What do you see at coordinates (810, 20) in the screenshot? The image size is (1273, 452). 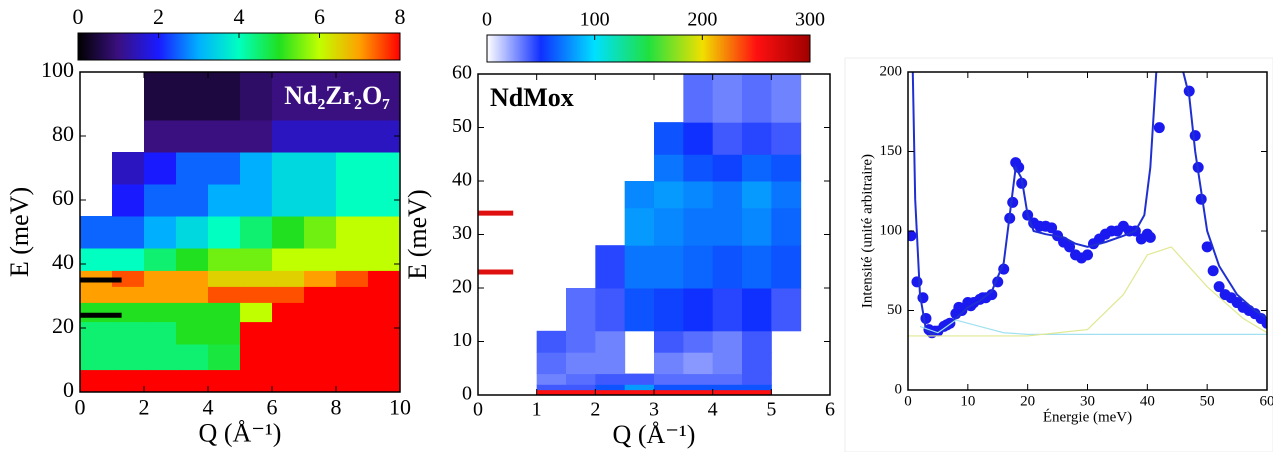 I see `colorbar-tick-label: 300` at bounding box center [810, 20].